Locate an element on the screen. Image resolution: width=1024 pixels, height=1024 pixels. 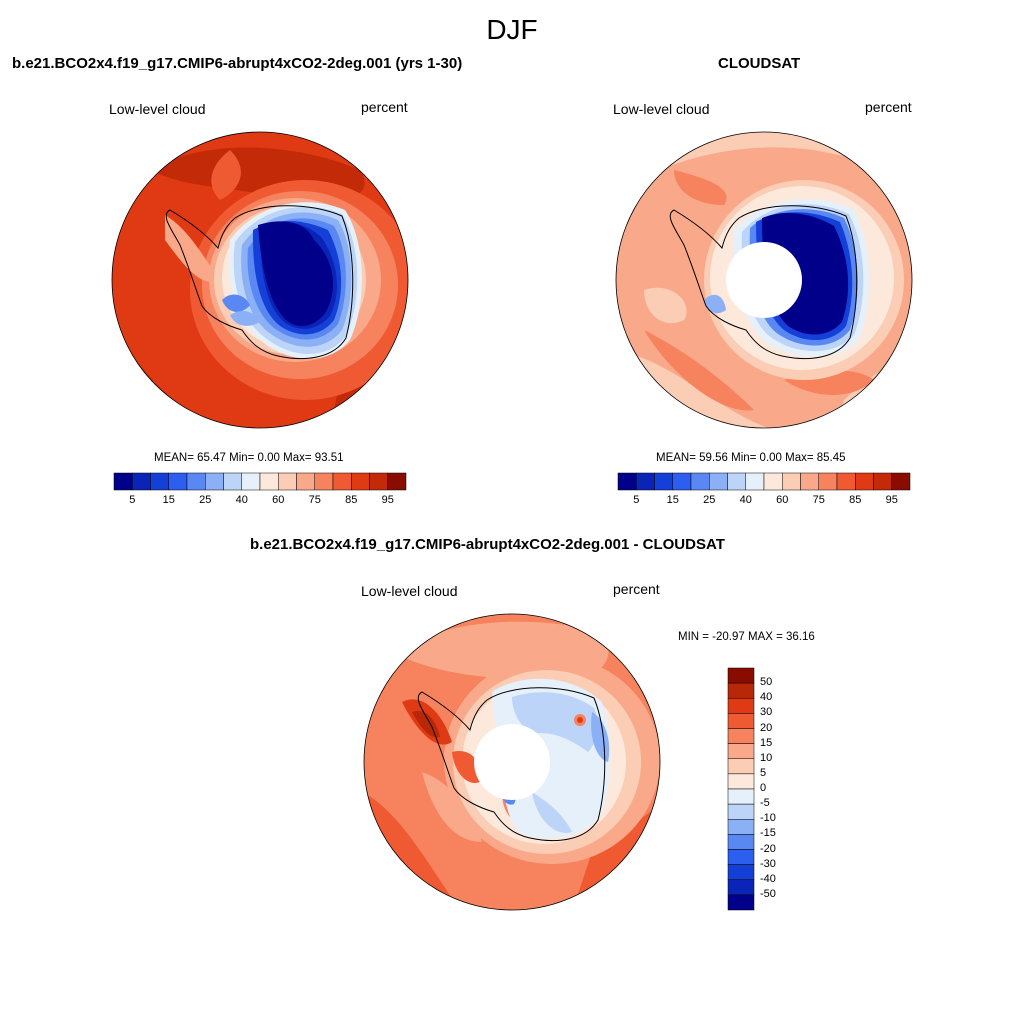
panel-1-units-label: percent is located at coordinates (384, 107).